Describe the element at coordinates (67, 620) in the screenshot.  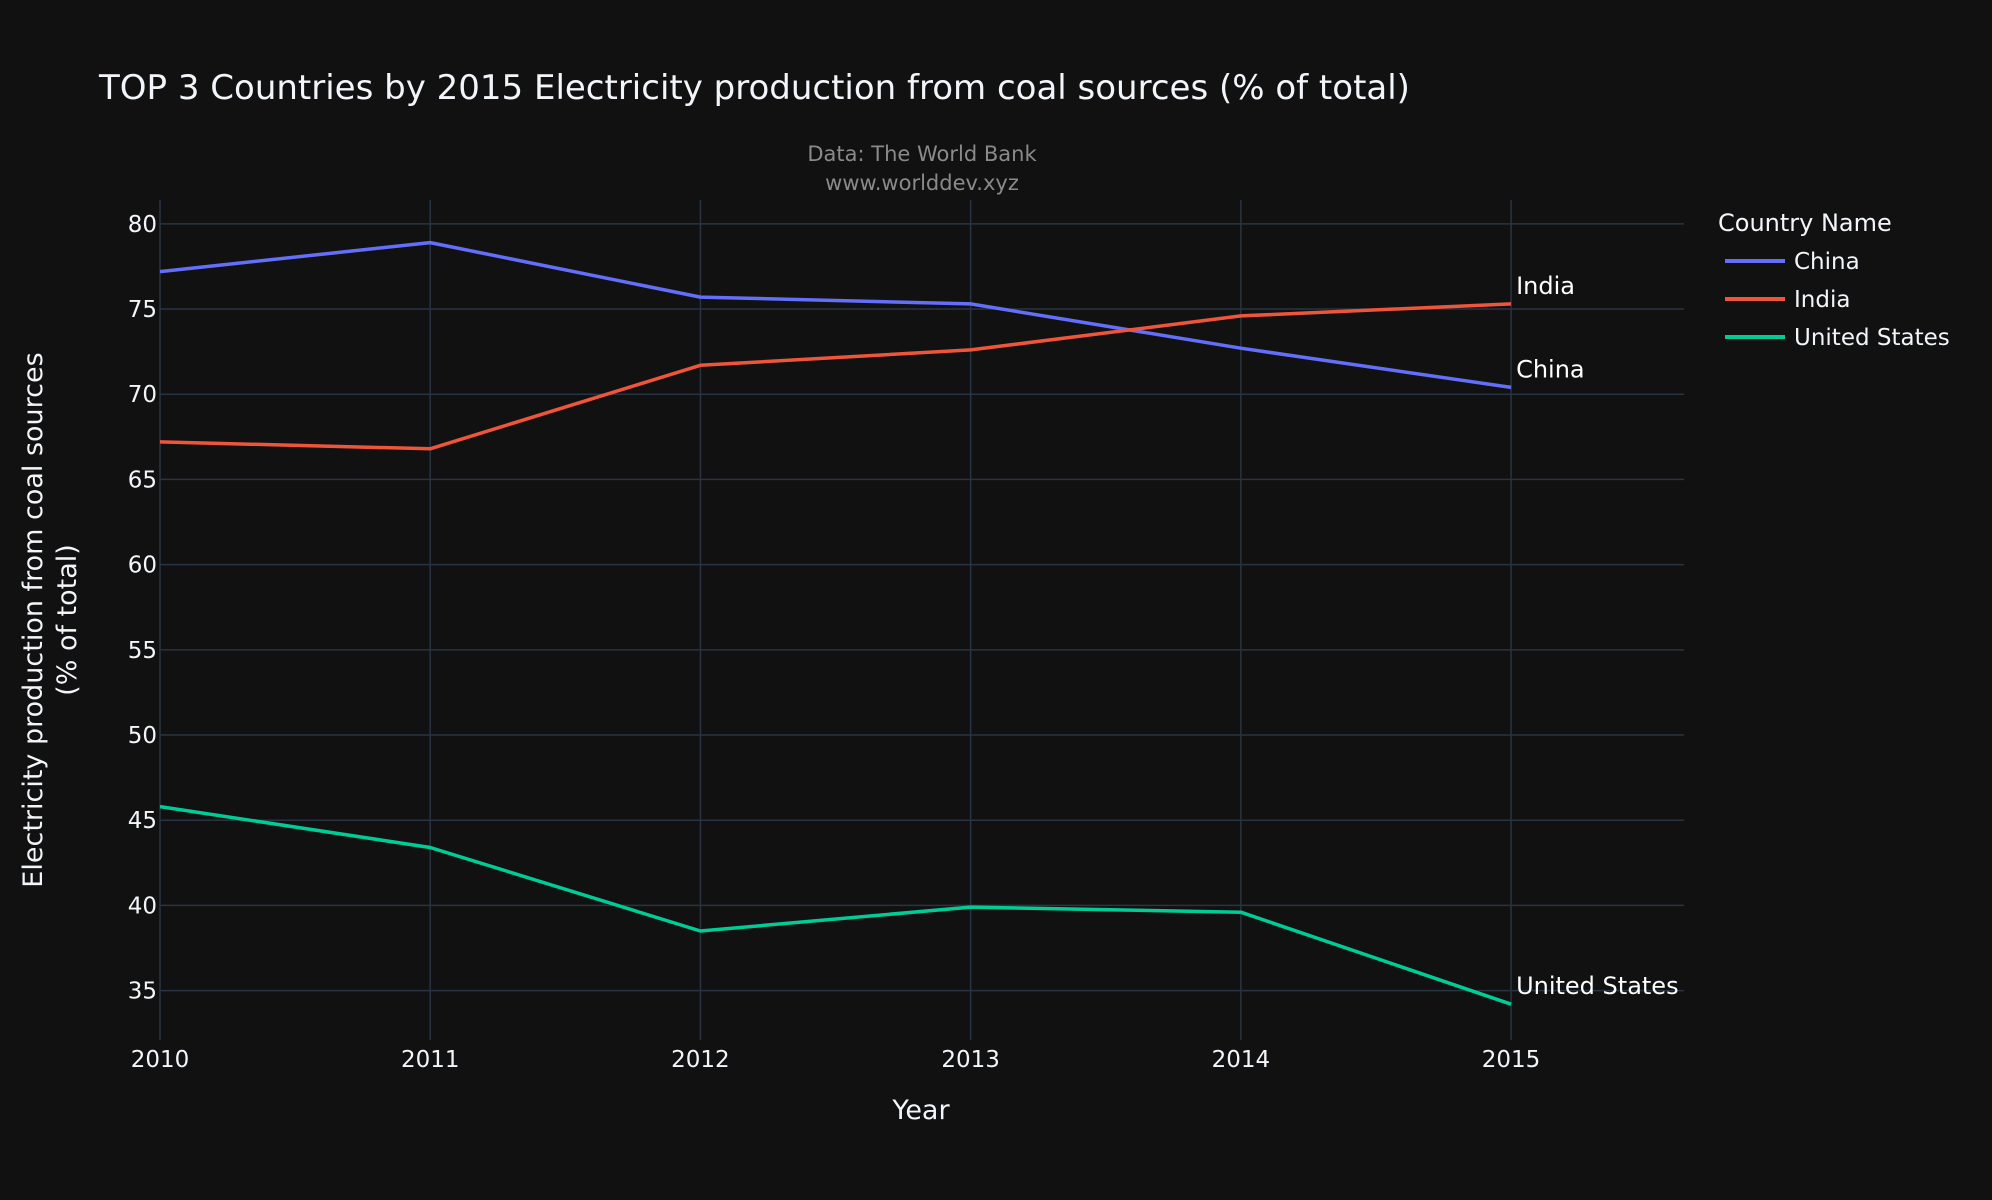
I see `y-axis-label-line2: (% of total)` at that location.